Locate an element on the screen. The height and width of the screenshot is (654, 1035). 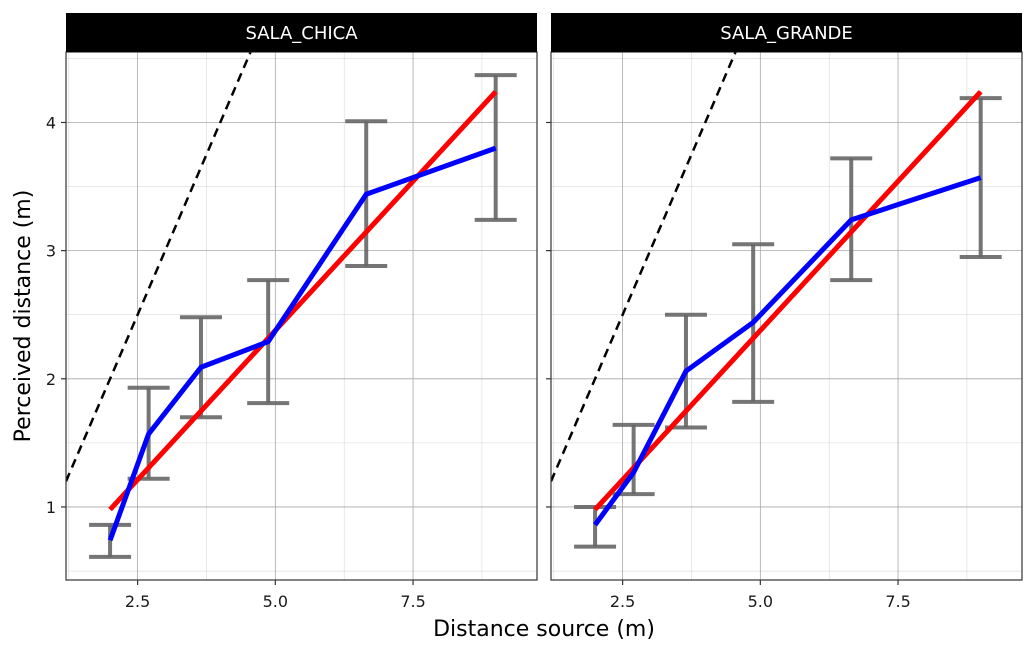
facet-strip-label: SALA_GRANDE is located at coordinates (786, 33).